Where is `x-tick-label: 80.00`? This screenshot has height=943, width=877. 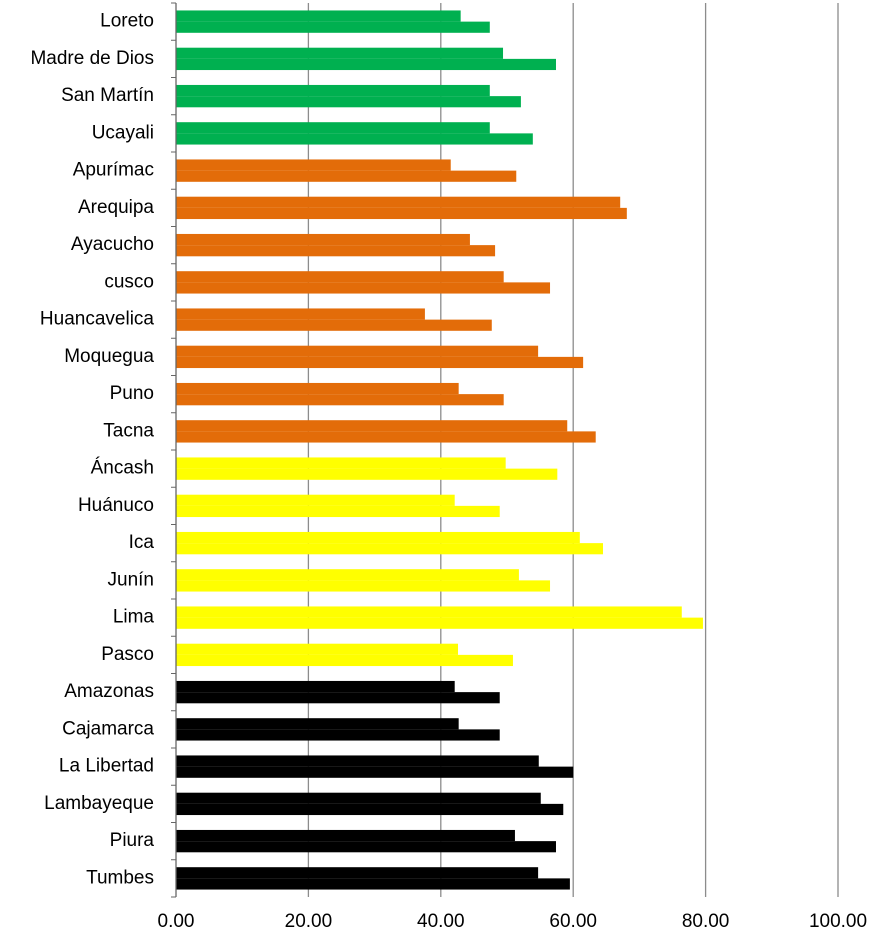
x-tick-label: 80.00 is located at coordinates (706, 921).